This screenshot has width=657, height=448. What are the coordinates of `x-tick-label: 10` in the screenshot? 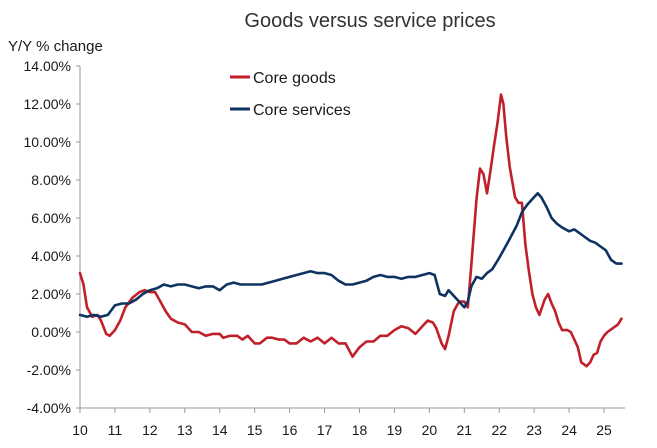 It's located at (80, 430).